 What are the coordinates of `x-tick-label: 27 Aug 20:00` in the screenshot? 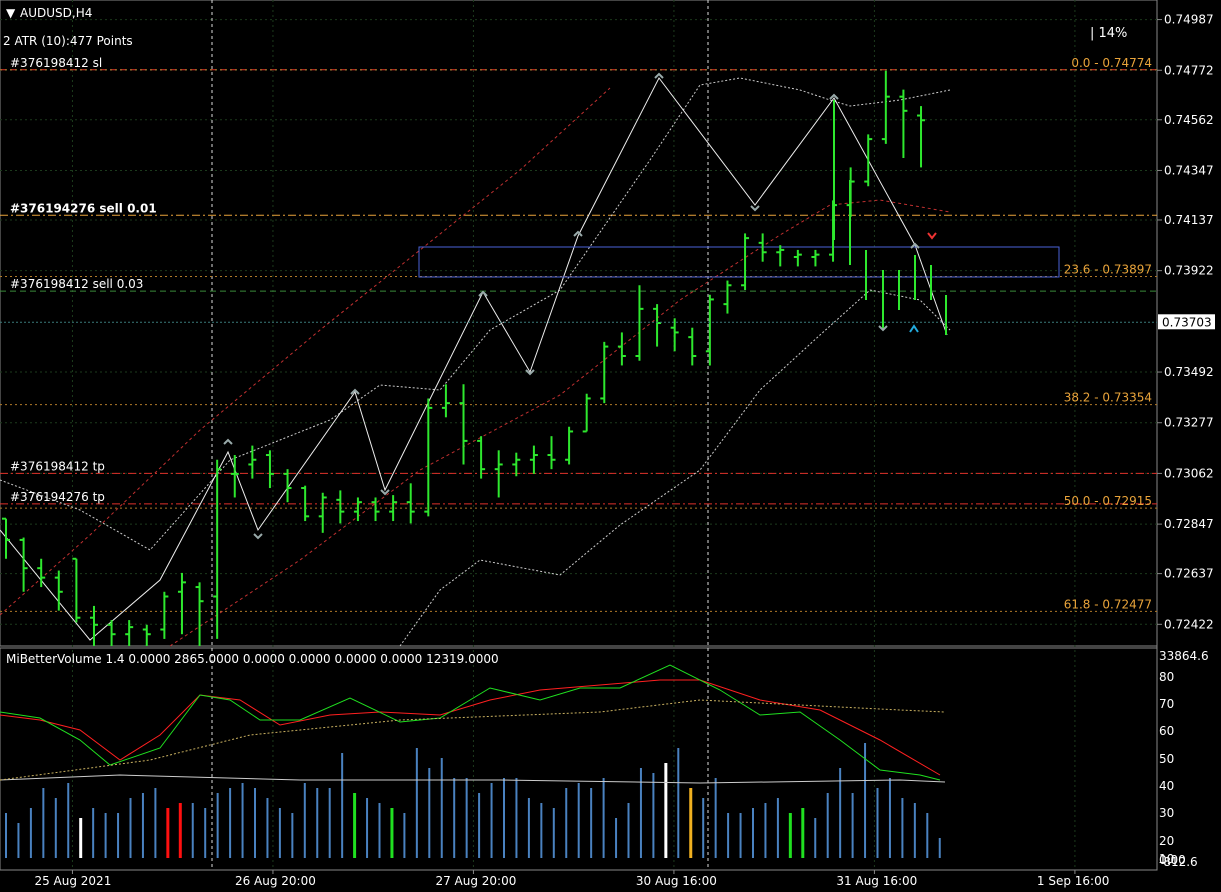 It's located at (475, 881).